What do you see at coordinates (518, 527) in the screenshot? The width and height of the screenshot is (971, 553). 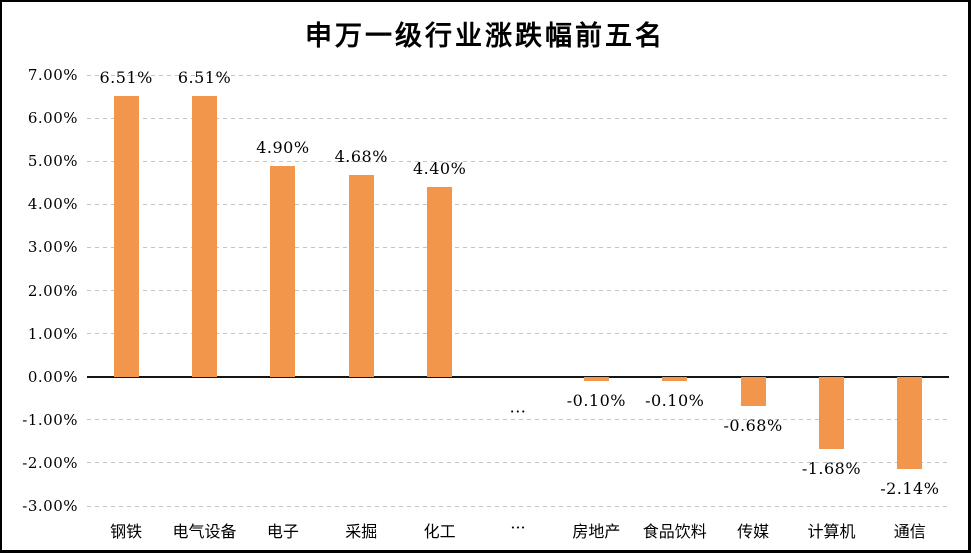 I see `x-axis-category-label: ···` at bounding box center [518, 527].